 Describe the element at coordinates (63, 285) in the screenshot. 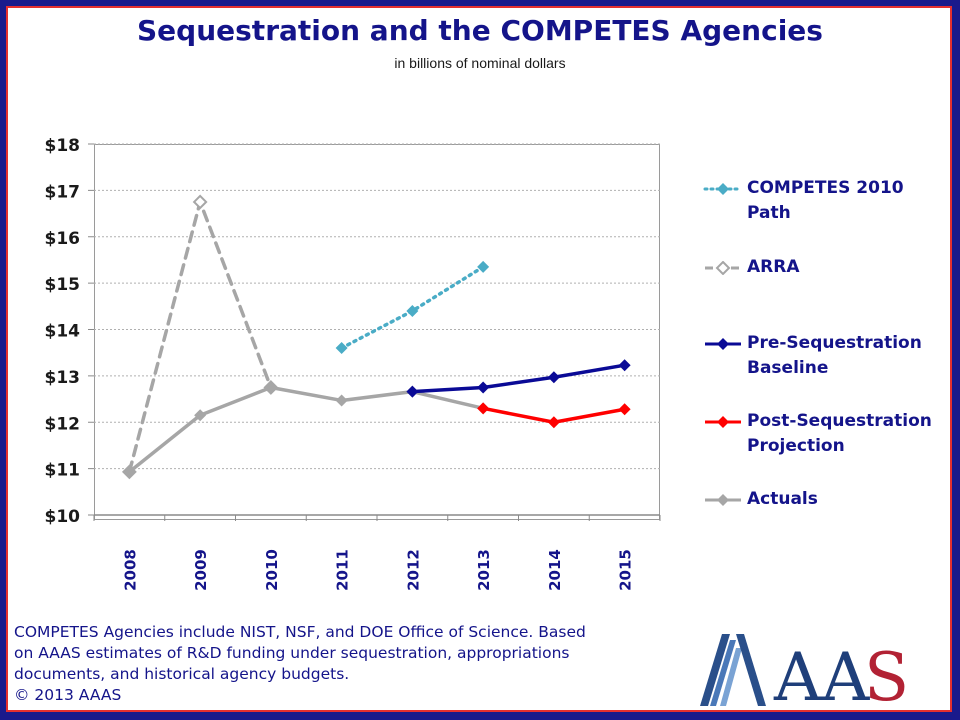

I see `y-tick-label: $15` at that location.